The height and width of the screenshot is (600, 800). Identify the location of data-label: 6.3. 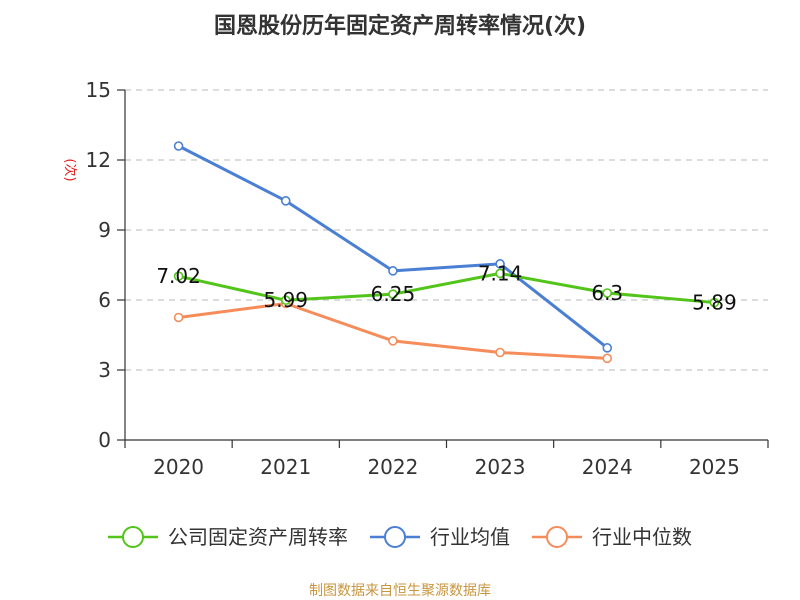
(607, 293).